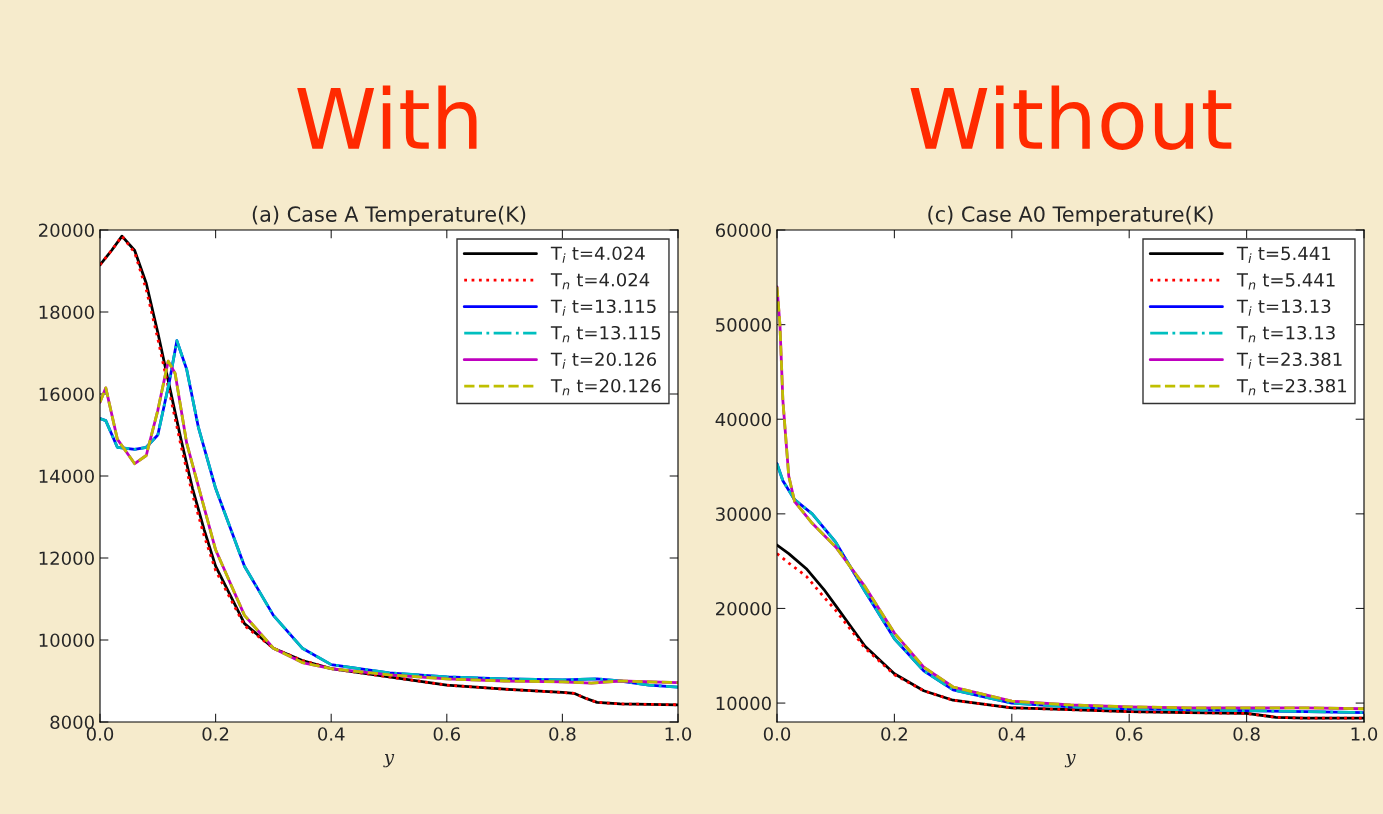  I want to click on legend-label: T$_{n}$ t=5.441, so click(1285, 281).